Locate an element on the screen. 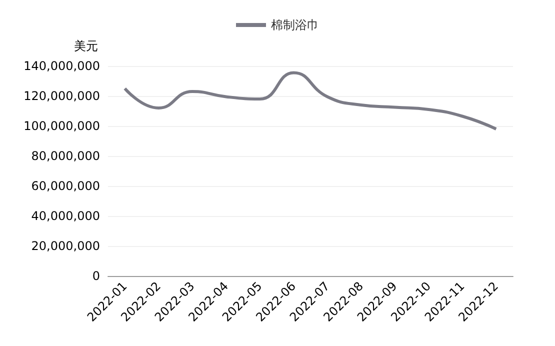 The height and width of the screenshot is (346, 555). y-tick-label: 0 is located at coordinates (96, 276).